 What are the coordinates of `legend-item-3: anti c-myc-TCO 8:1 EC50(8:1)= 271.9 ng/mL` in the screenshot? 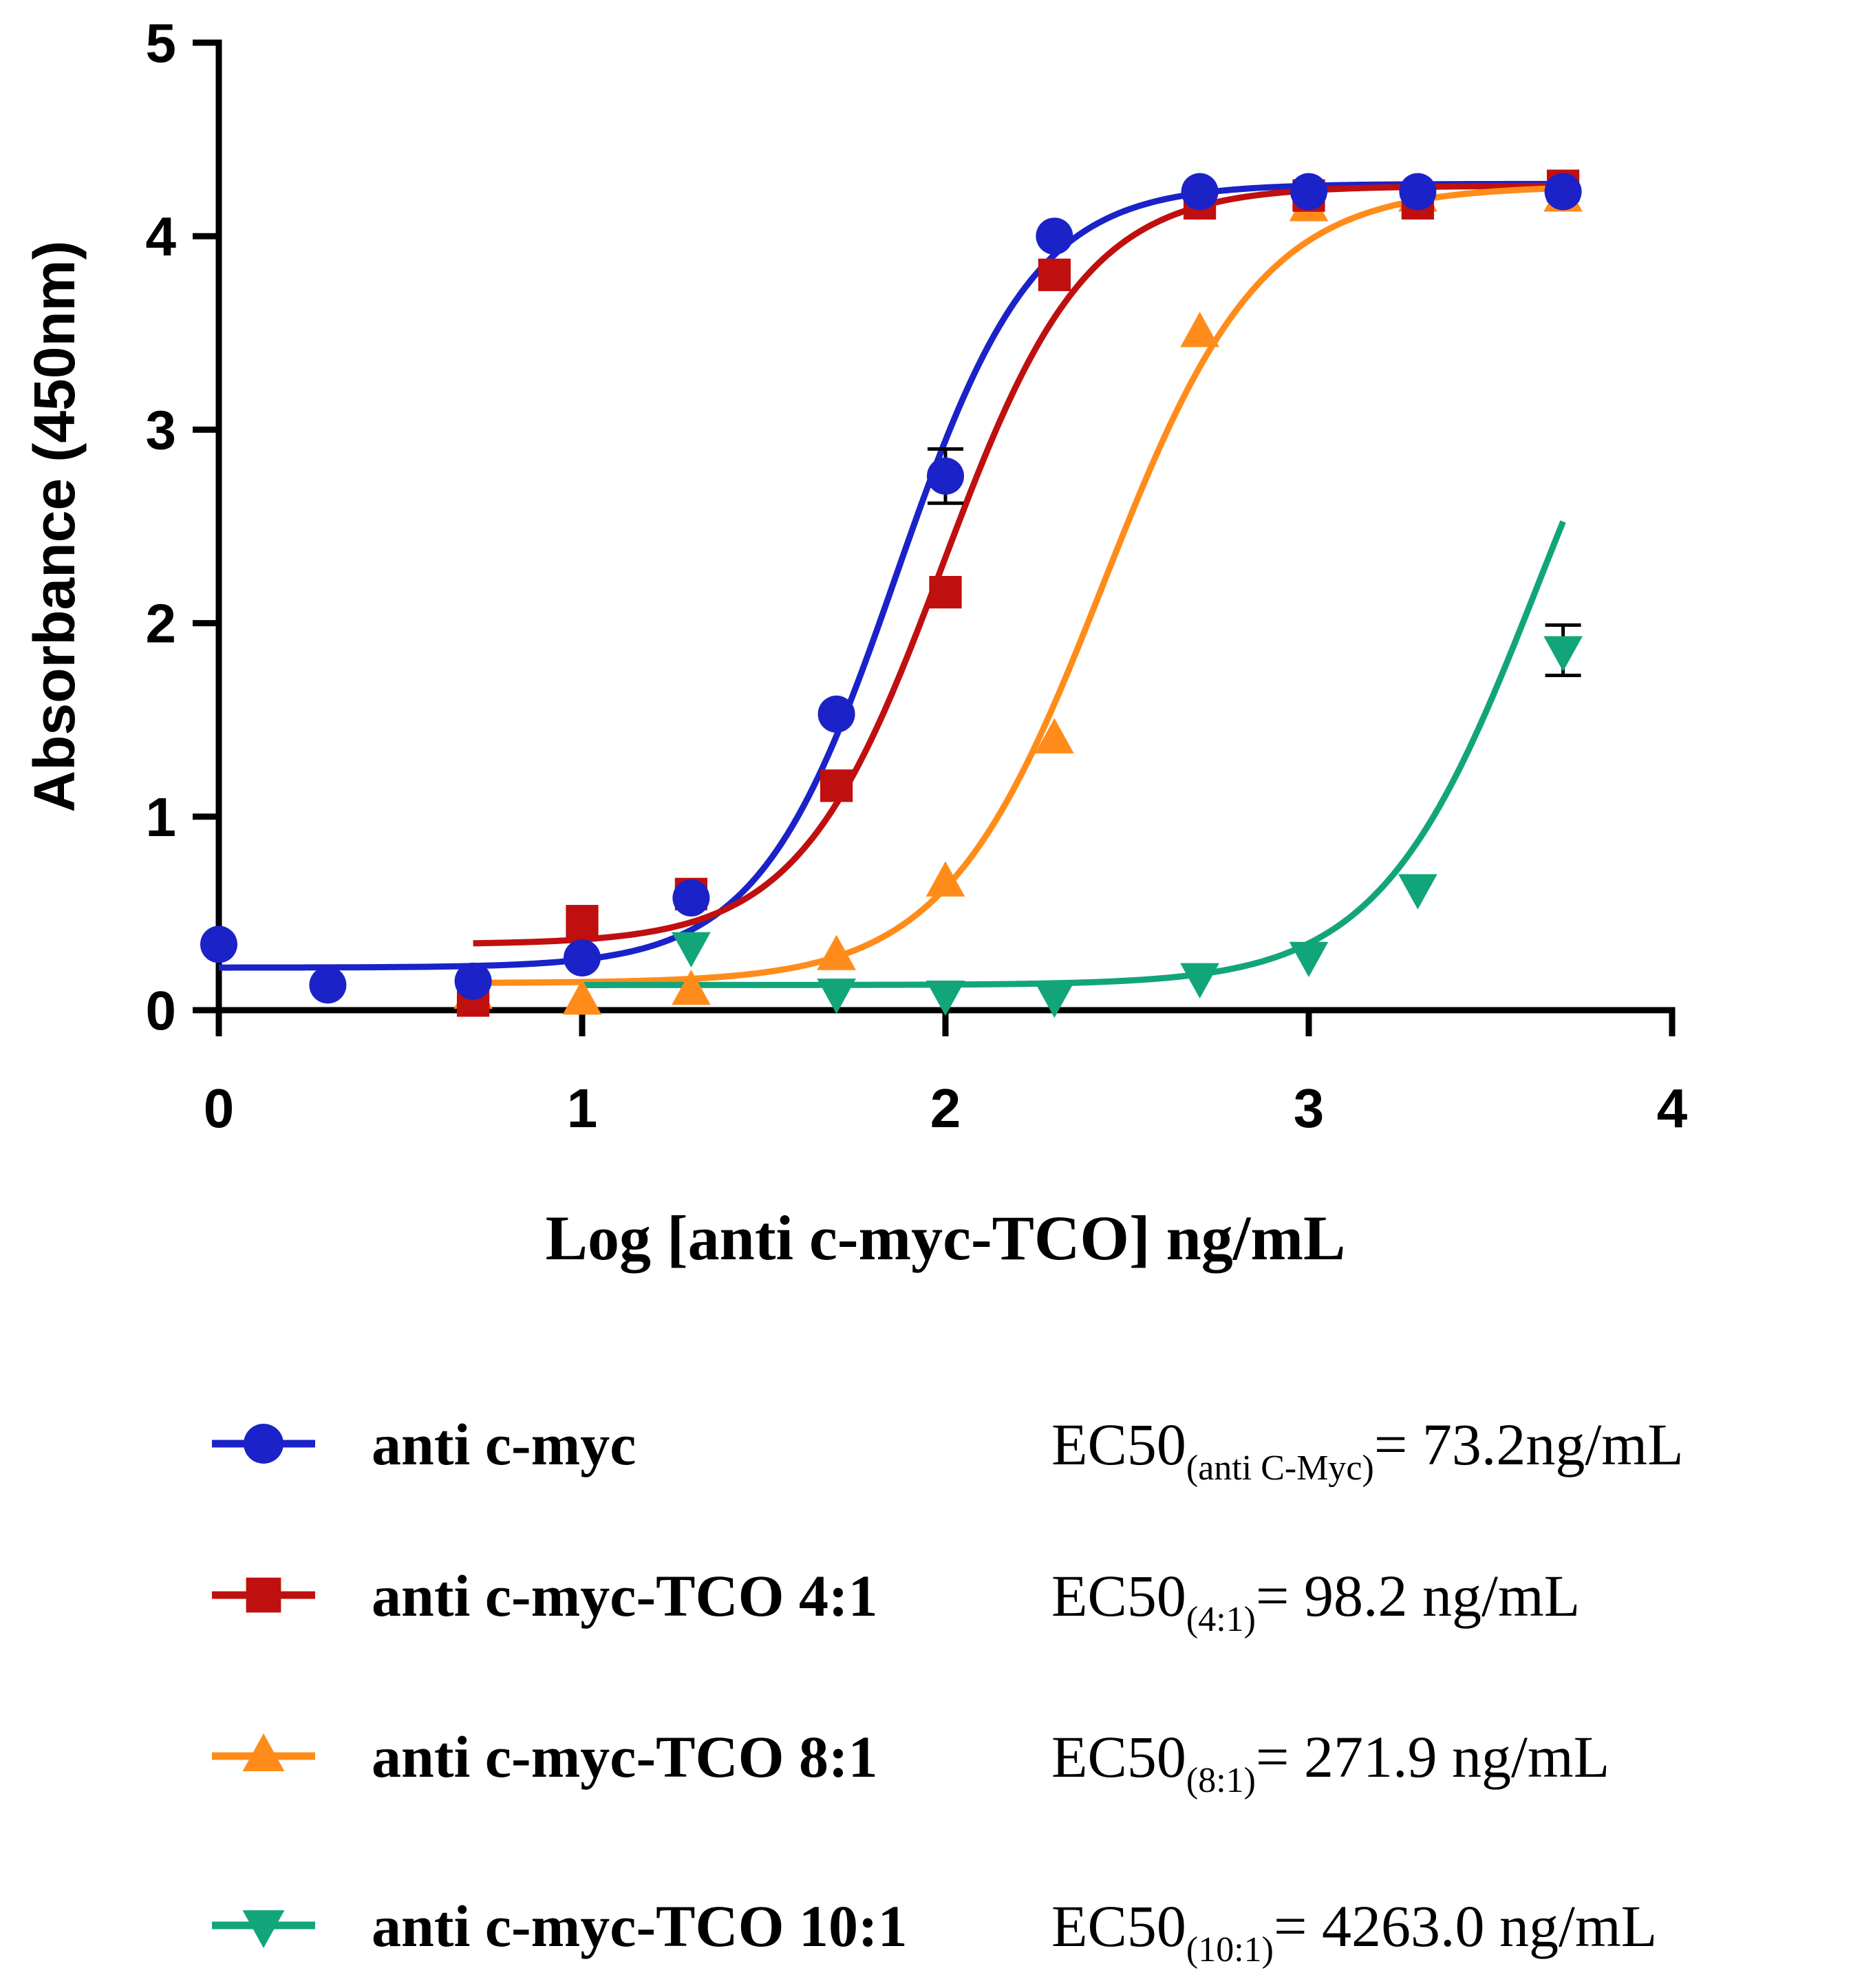 It's located at (910, 1762).